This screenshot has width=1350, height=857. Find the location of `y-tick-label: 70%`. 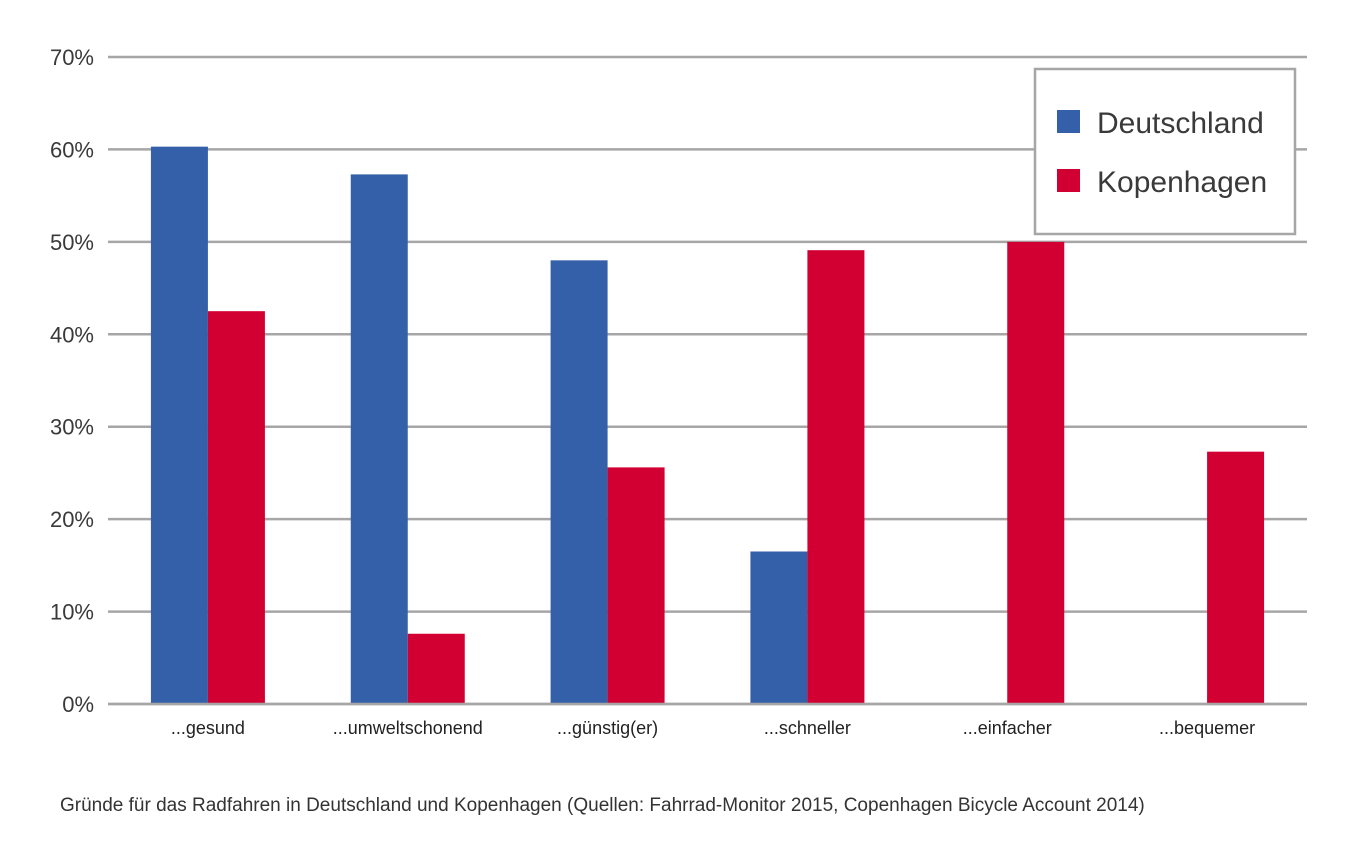

y-tick-label: 70% is located at coordinates (72, 57).